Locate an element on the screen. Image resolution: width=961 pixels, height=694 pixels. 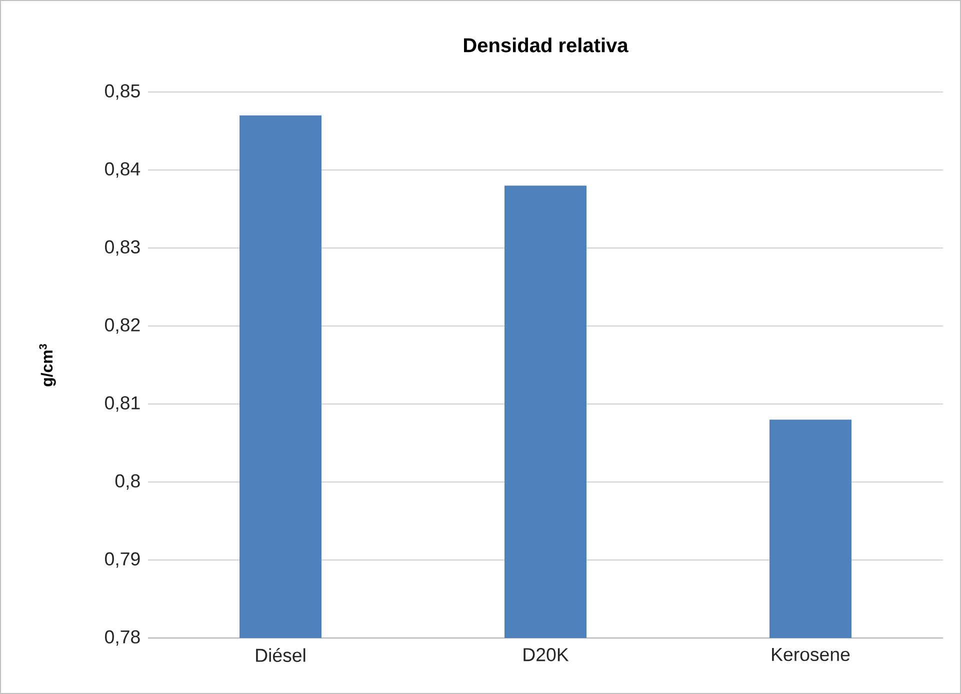
y-tick-label: 0,83 is located at coordinates (122, 248).